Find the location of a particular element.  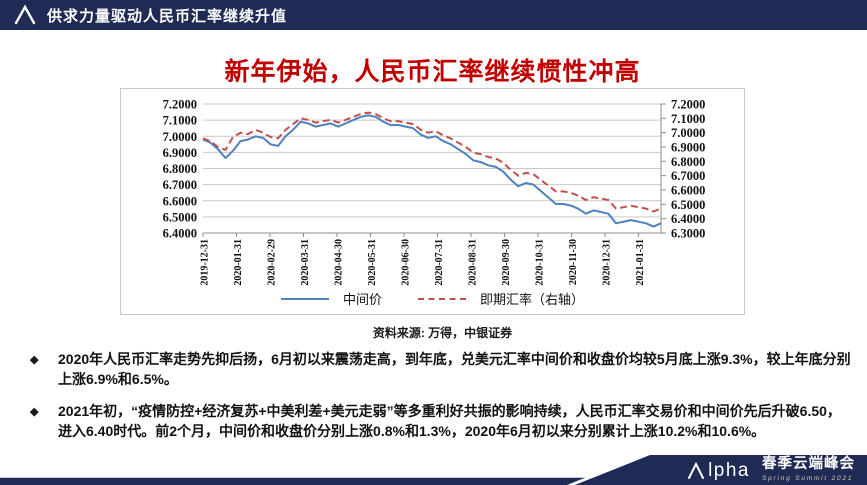

slide-title: 新年伊始，人民币汇率继续惯性冲高 is located at coordinates (432, 72).